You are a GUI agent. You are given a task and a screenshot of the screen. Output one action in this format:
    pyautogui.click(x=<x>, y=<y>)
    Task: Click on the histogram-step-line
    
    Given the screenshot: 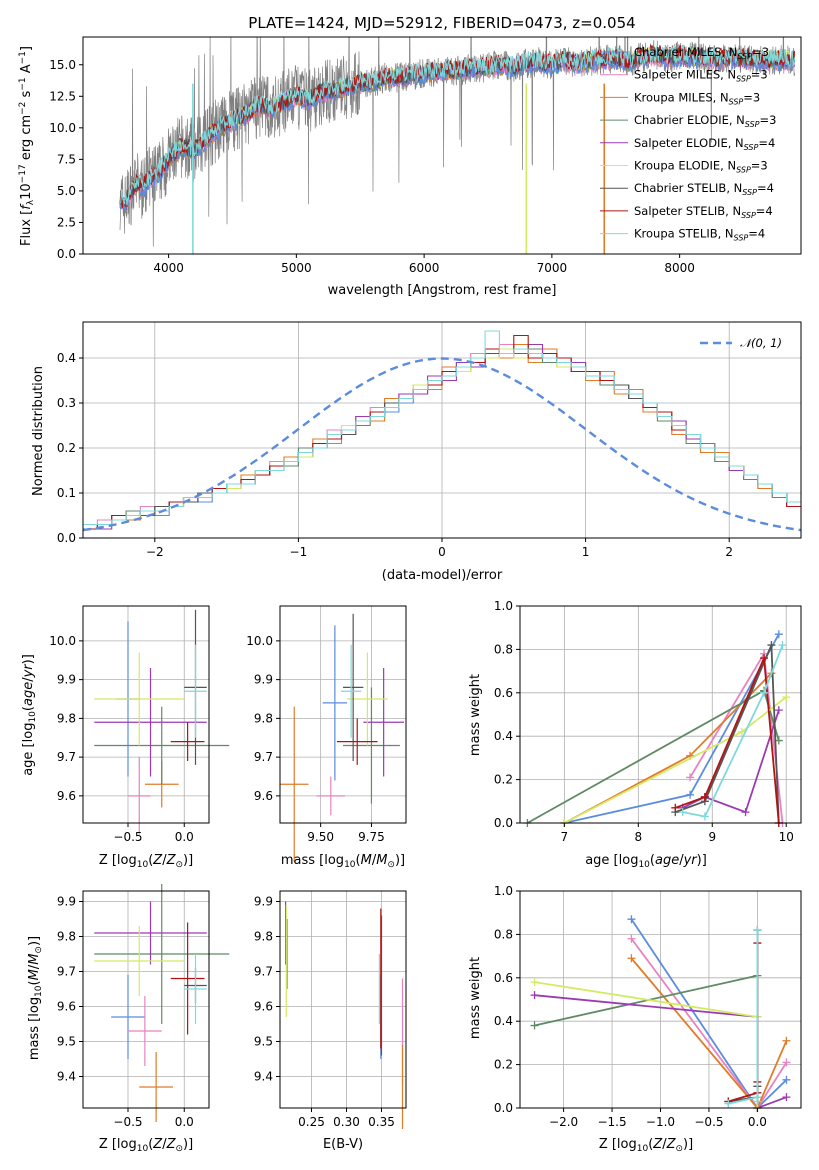 What is the action you would take?
    pyautogui.click(x=442, y=428)
    